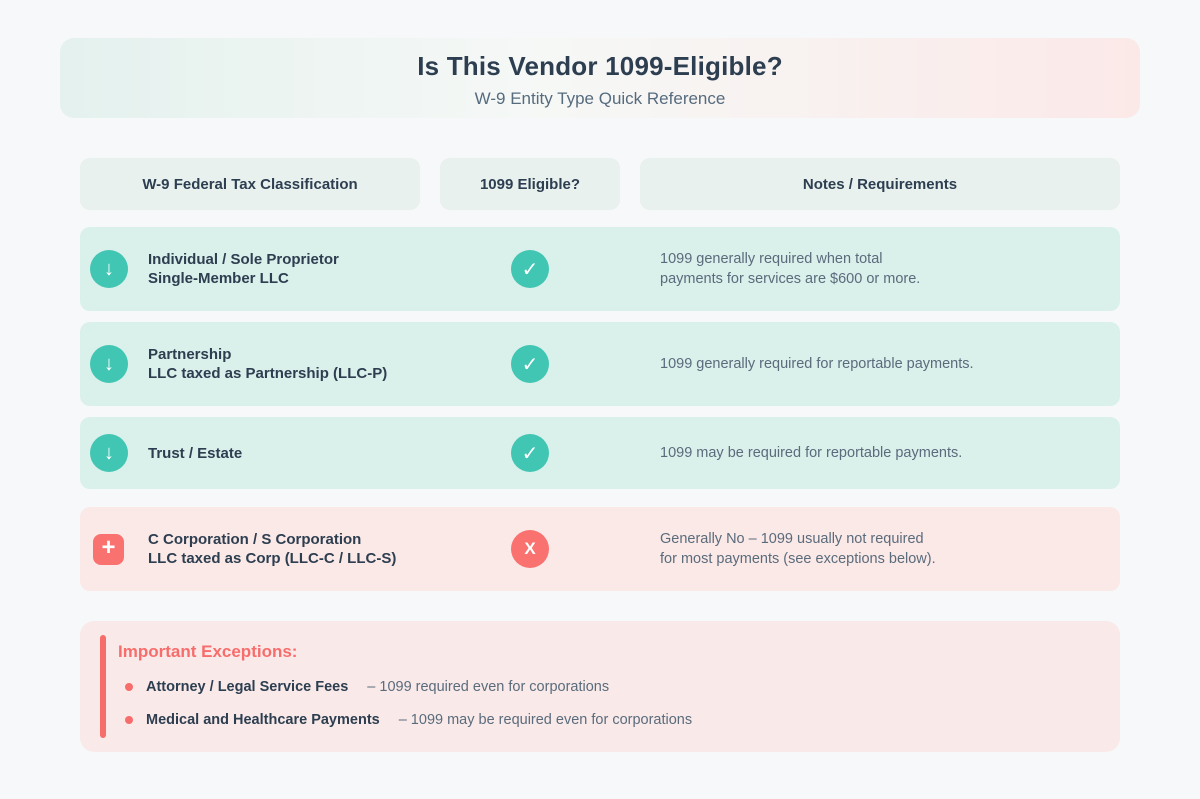 This screenshot has height=799, width=1200. I want to click on entity-name-line2: LLC taxed as Corp (LLC-C / LLC-S), so click(272, 558).